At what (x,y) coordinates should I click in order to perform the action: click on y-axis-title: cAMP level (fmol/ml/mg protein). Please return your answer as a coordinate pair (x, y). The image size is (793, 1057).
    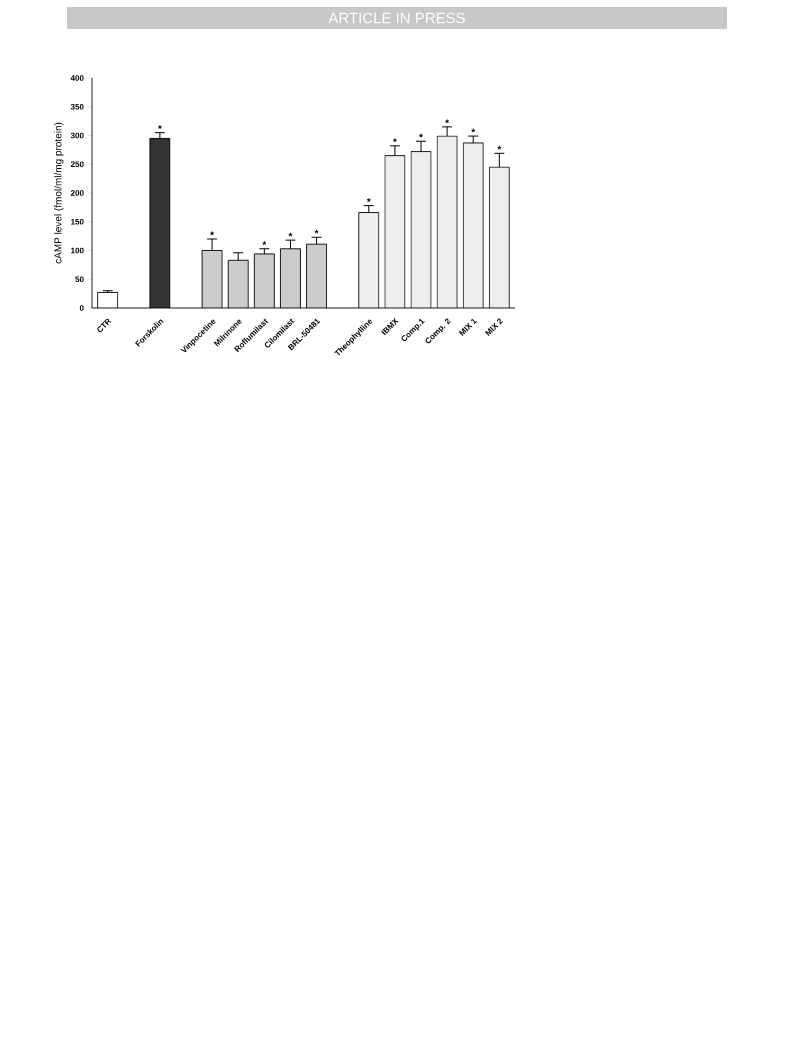
    Looking at the image, I should click on (59, 193).